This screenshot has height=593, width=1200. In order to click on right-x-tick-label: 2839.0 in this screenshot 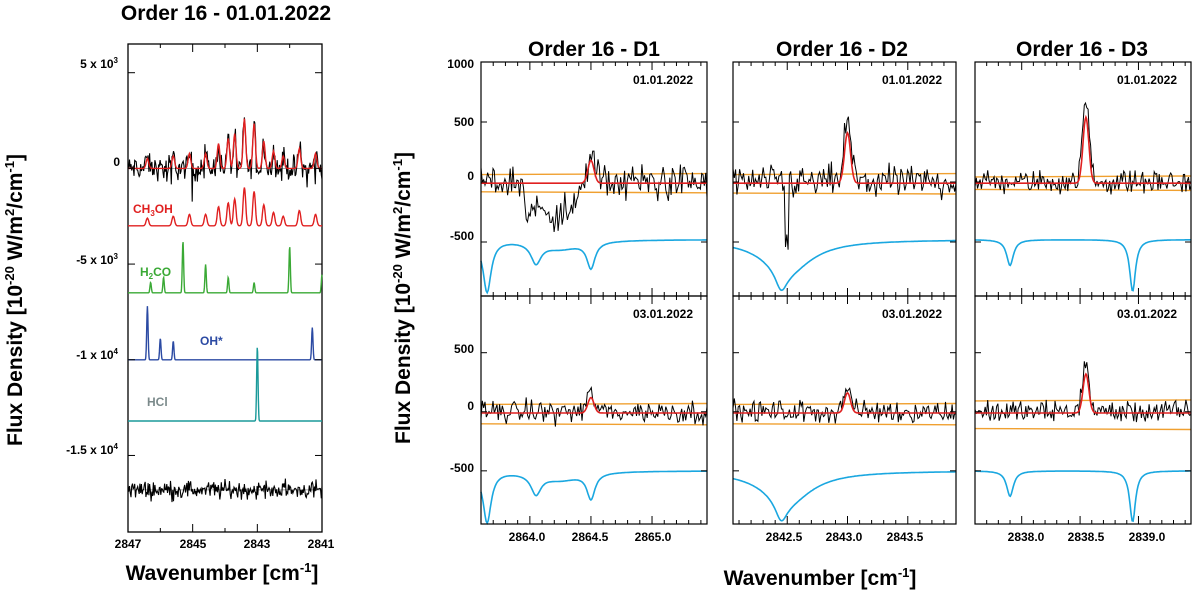, I will do `click(1147, 537)`.